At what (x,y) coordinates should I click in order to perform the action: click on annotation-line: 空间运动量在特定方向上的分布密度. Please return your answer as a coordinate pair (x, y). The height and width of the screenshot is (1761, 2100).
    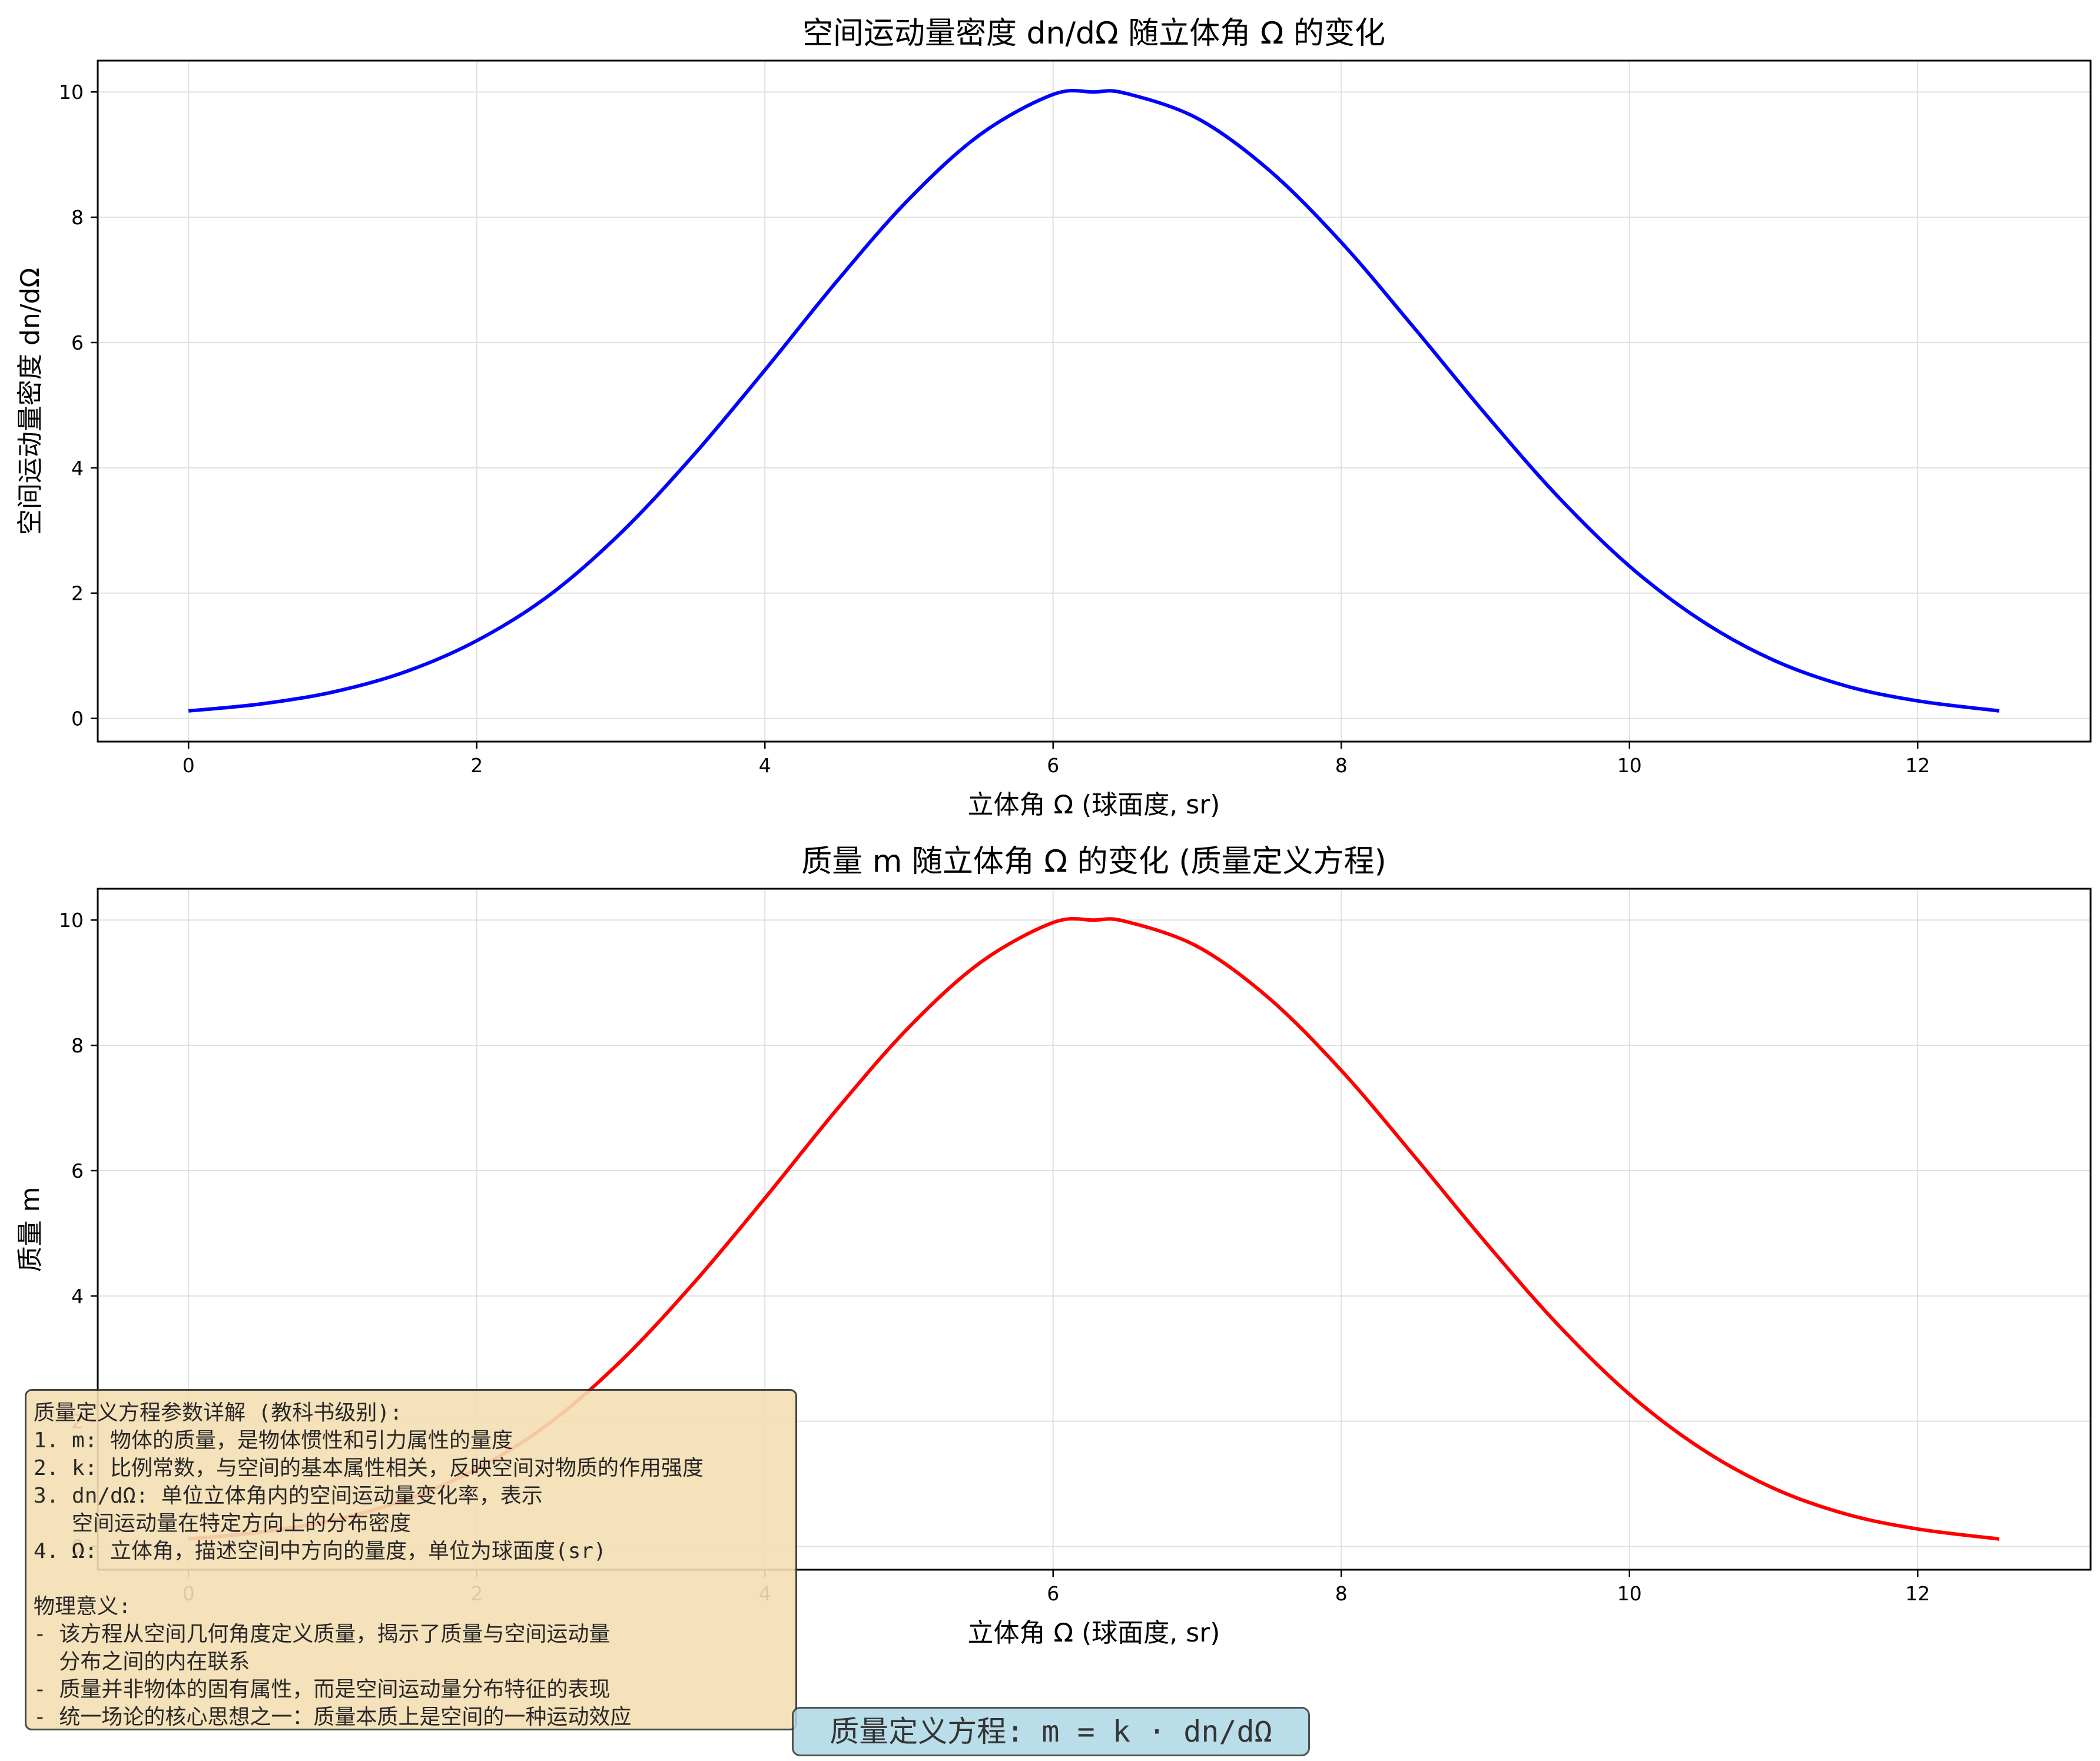
    Looking at the image, I should click on (223, 1524).